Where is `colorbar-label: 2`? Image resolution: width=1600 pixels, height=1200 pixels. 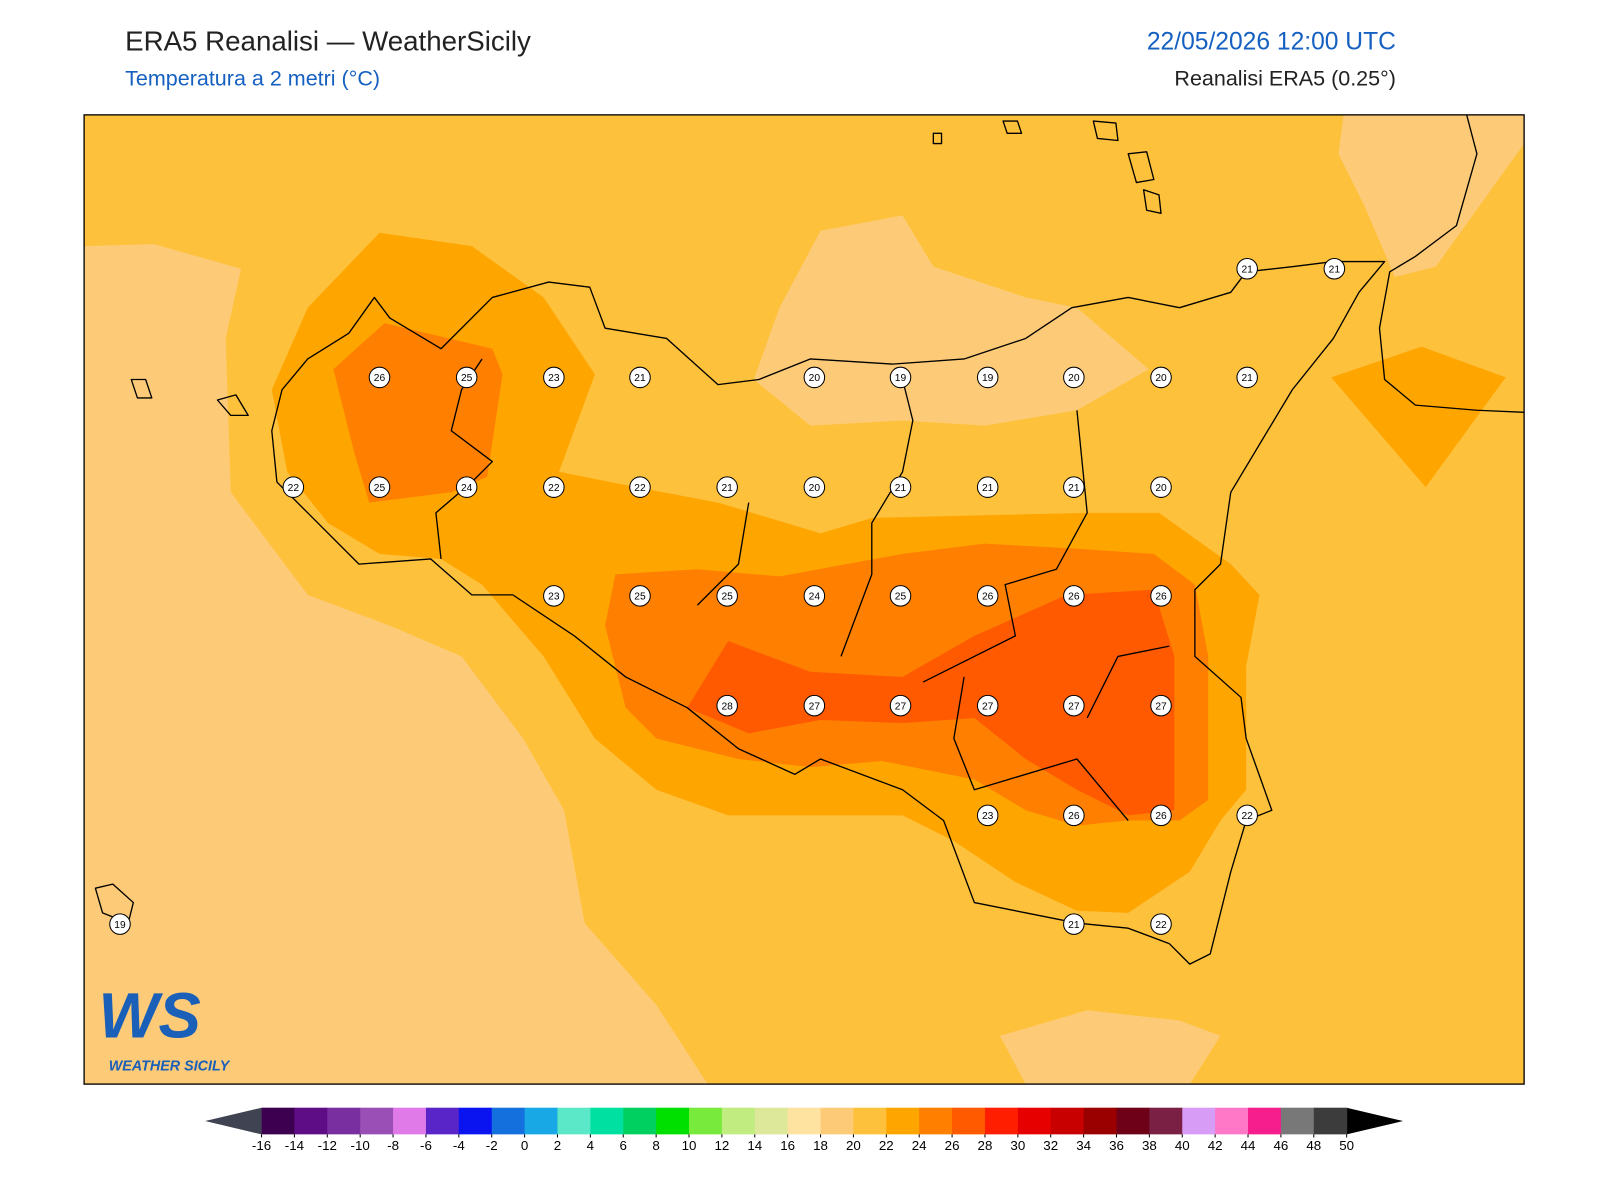
colorbar-label: 2 is located at coordinates (557, 1145).